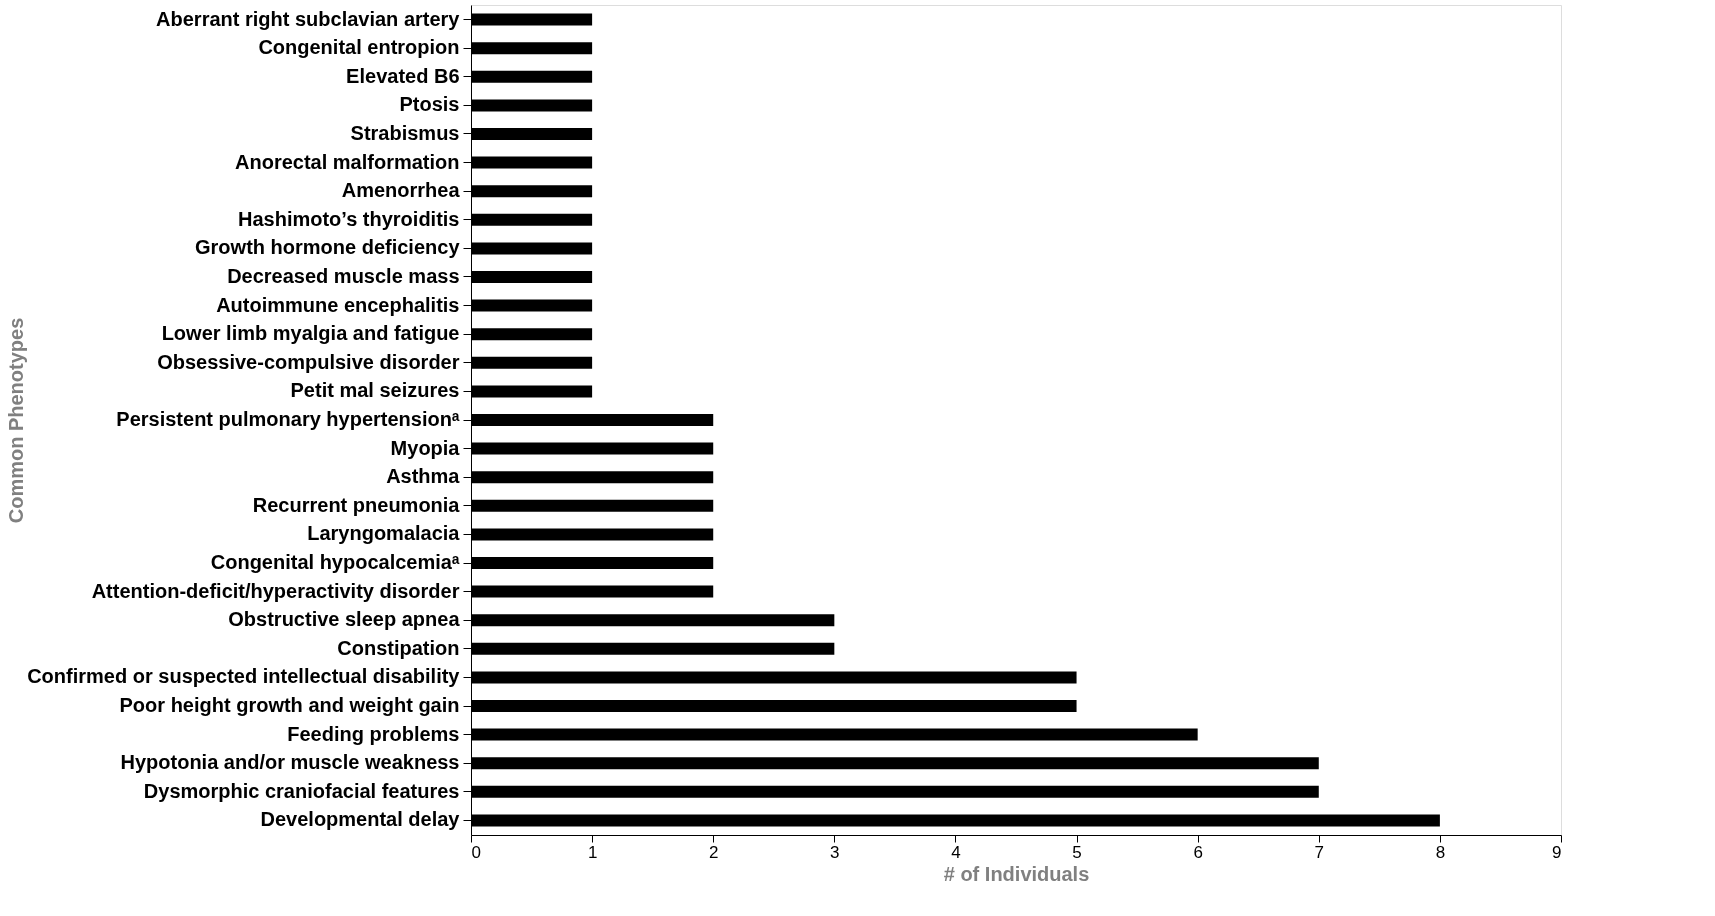 This screenshot has width=1715, height=916. I want to click on y-tick-label: Dysmorphic craniofacial features, so click(301, 790).